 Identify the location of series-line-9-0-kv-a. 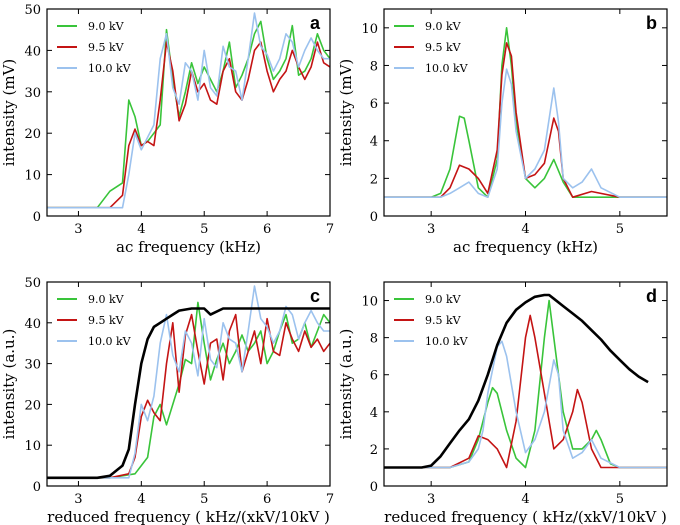
(188, 114).